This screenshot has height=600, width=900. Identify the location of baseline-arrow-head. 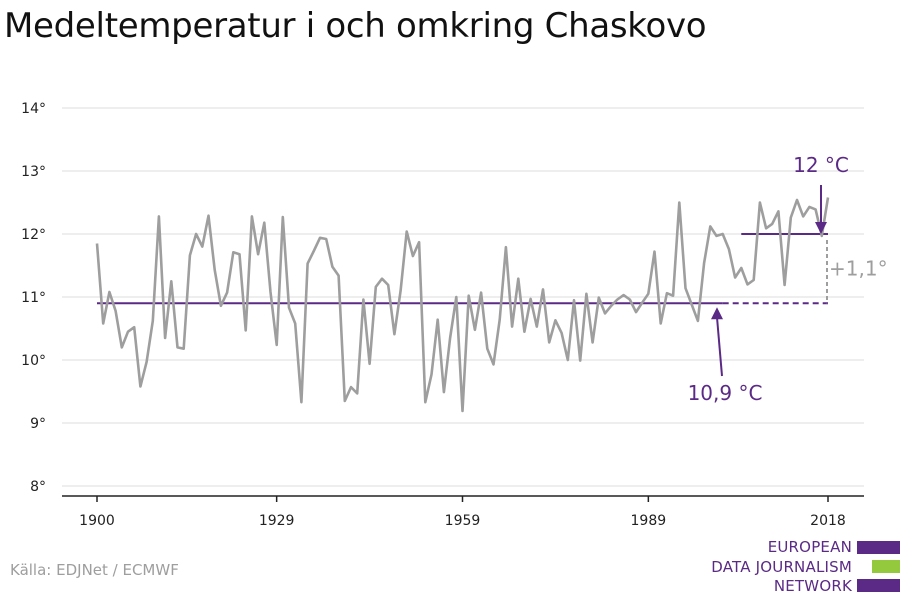
(717, 313).